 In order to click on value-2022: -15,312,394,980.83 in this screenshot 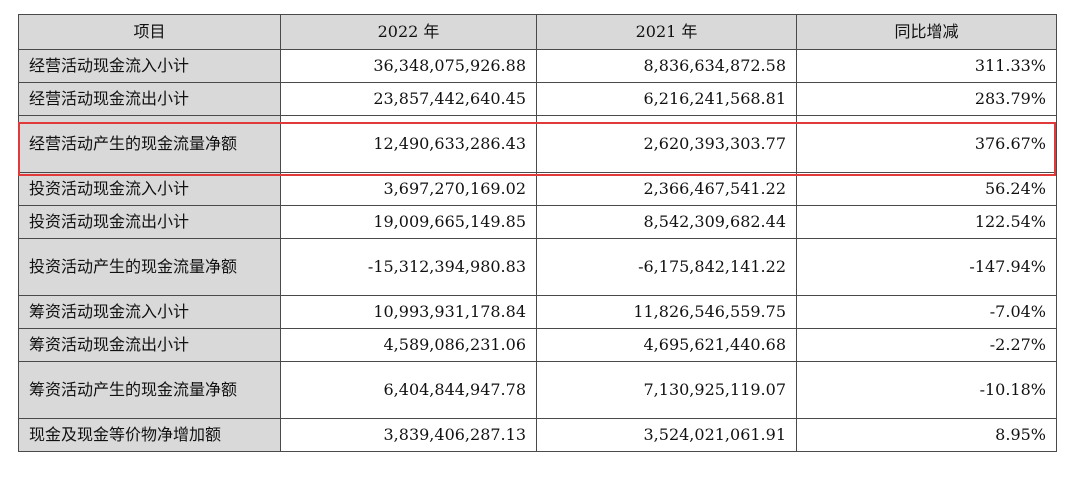, I will do `click(408, 267)`.